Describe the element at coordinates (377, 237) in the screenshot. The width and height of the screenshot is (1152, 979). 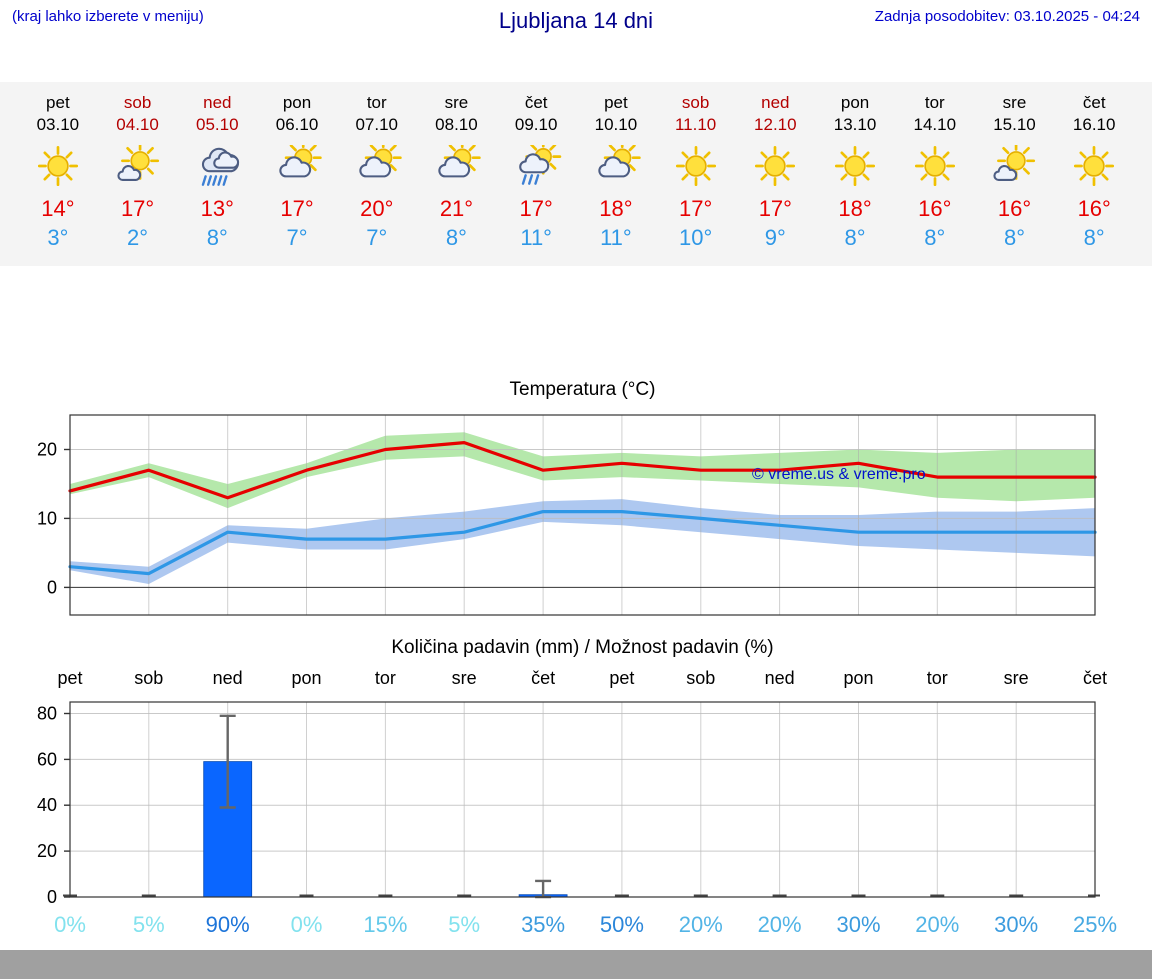
I see `low-temp: 7°` at that location.